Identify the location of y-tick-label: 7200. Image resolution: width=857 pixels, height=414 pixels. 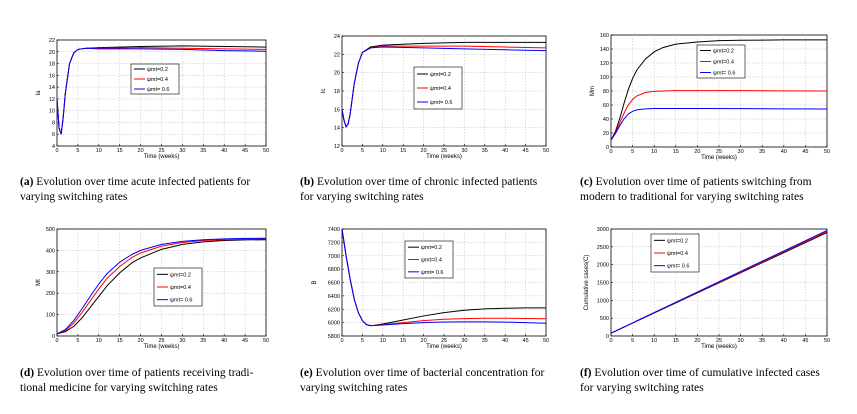
(334, 243).